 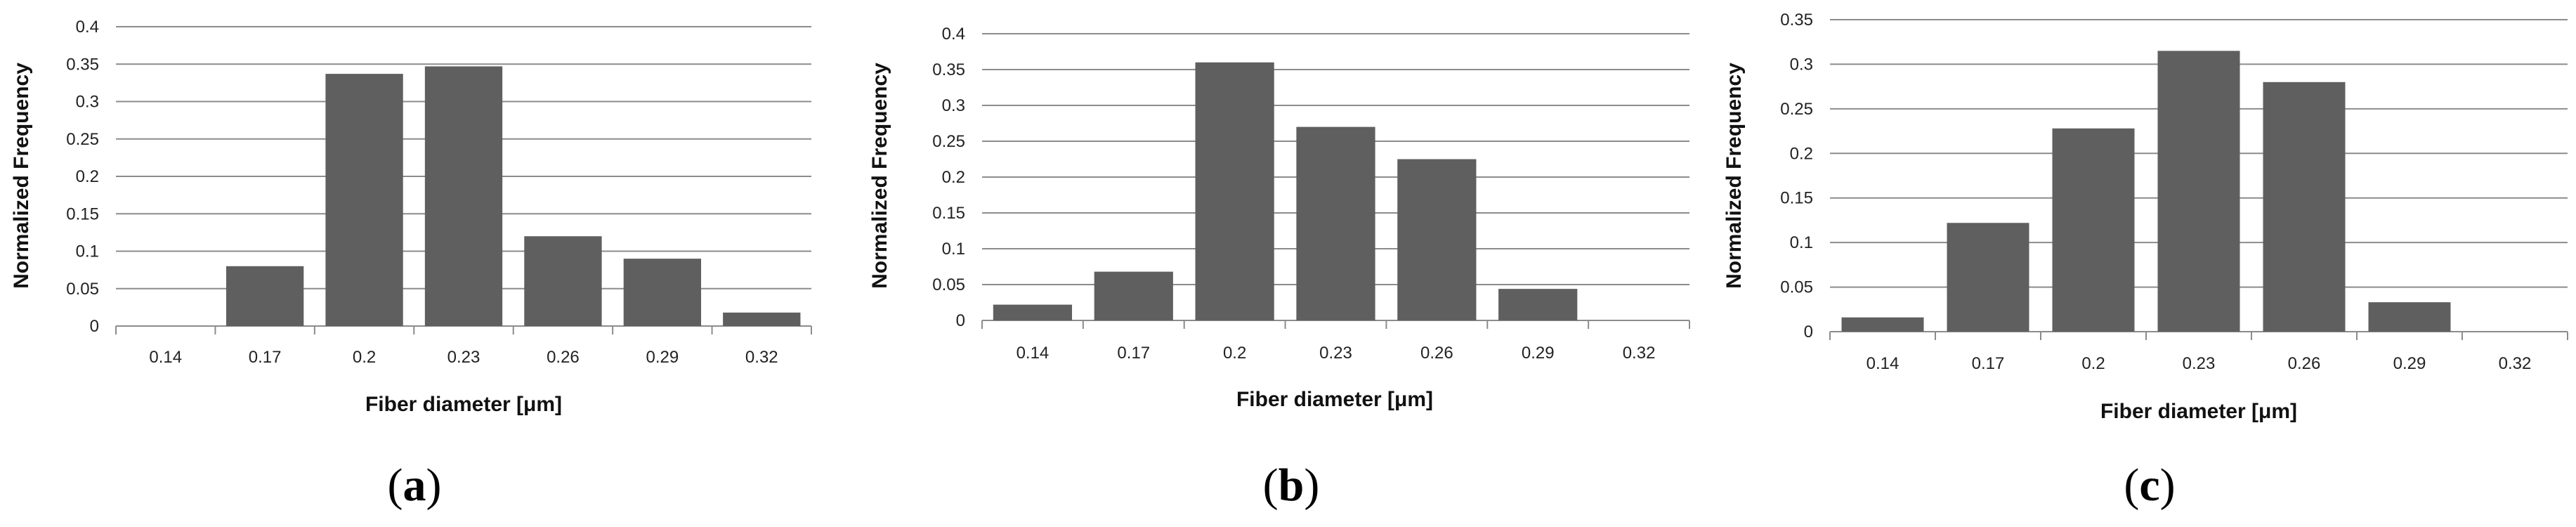 I want to click on panel-label: (c), so click(x=2149, y=485).